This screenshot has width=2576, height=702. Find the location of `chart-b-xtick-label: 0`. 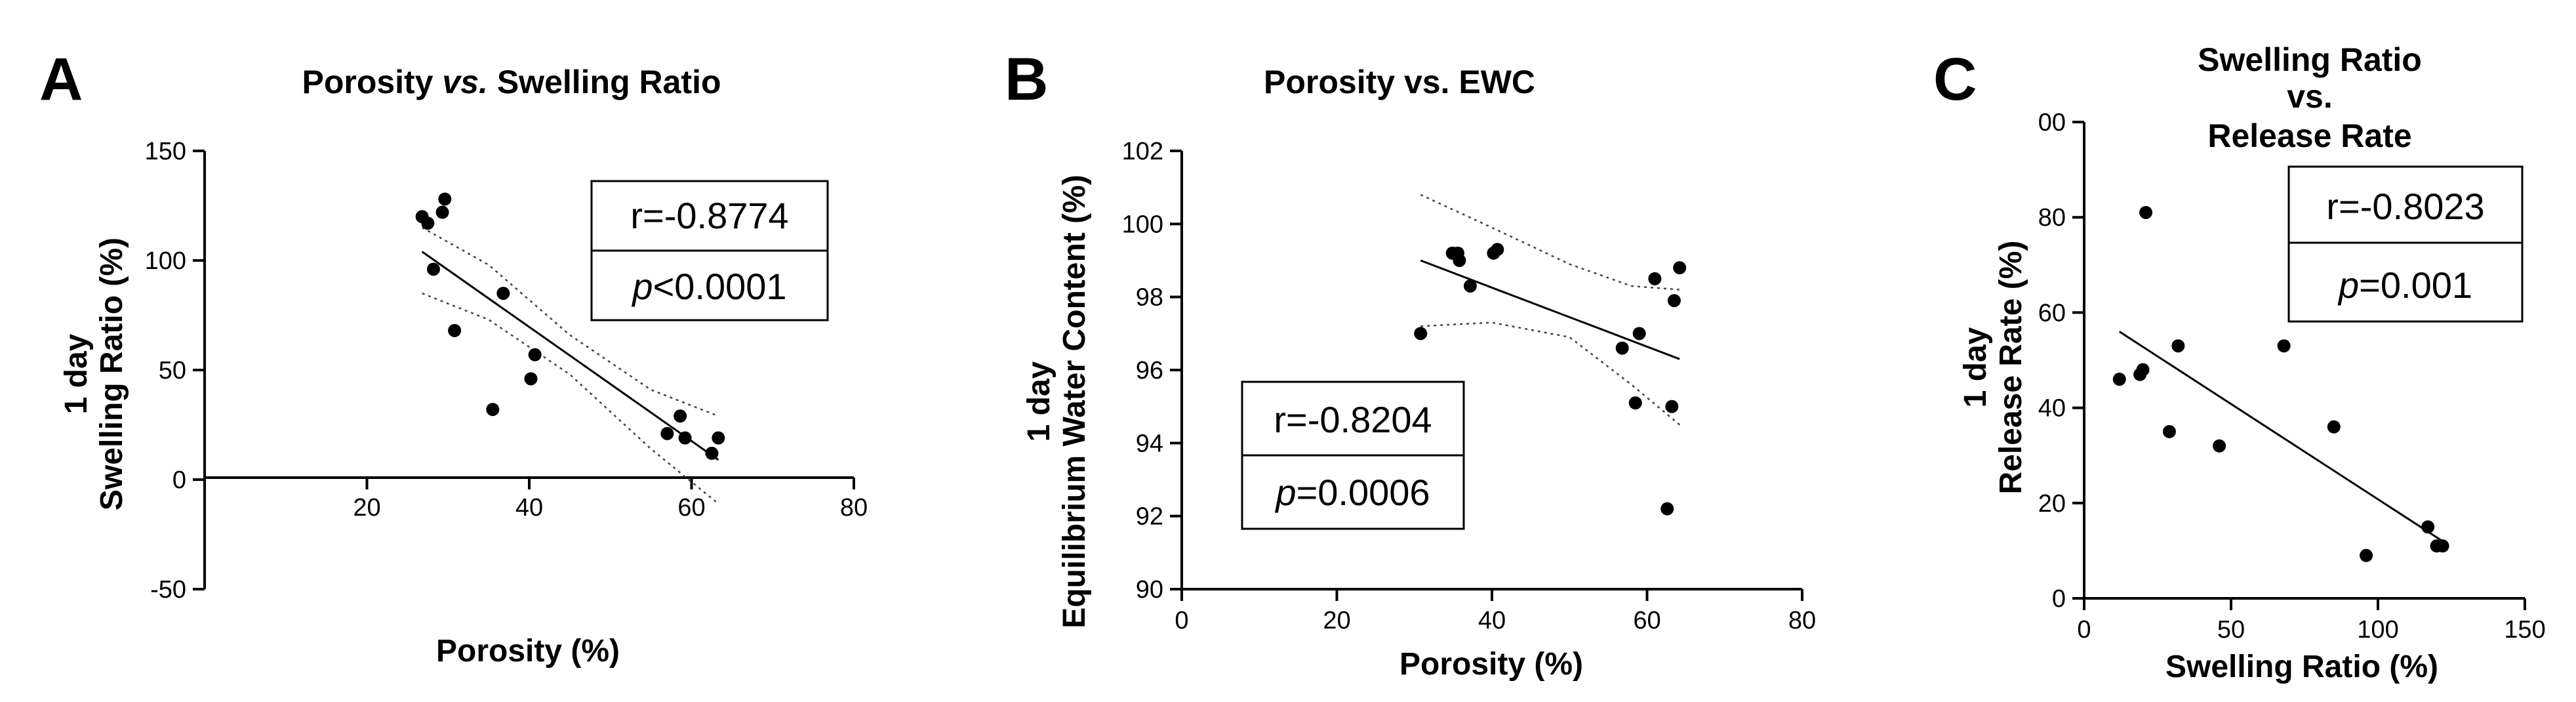

chart-b-xtick-label: 0 is located at coordinates (1181, 620).